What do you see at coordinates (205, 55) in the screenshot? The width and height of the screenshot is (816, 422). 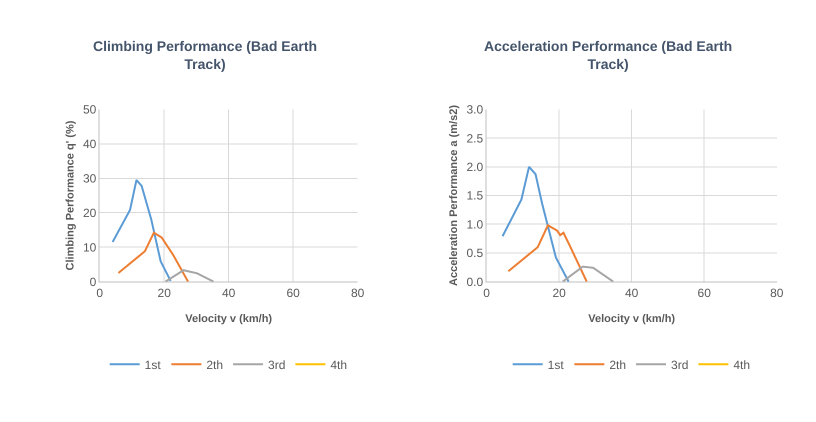 I see `chart-title: Climbing Performance (Bad Earth Track)` at bounding box center [205, 55].